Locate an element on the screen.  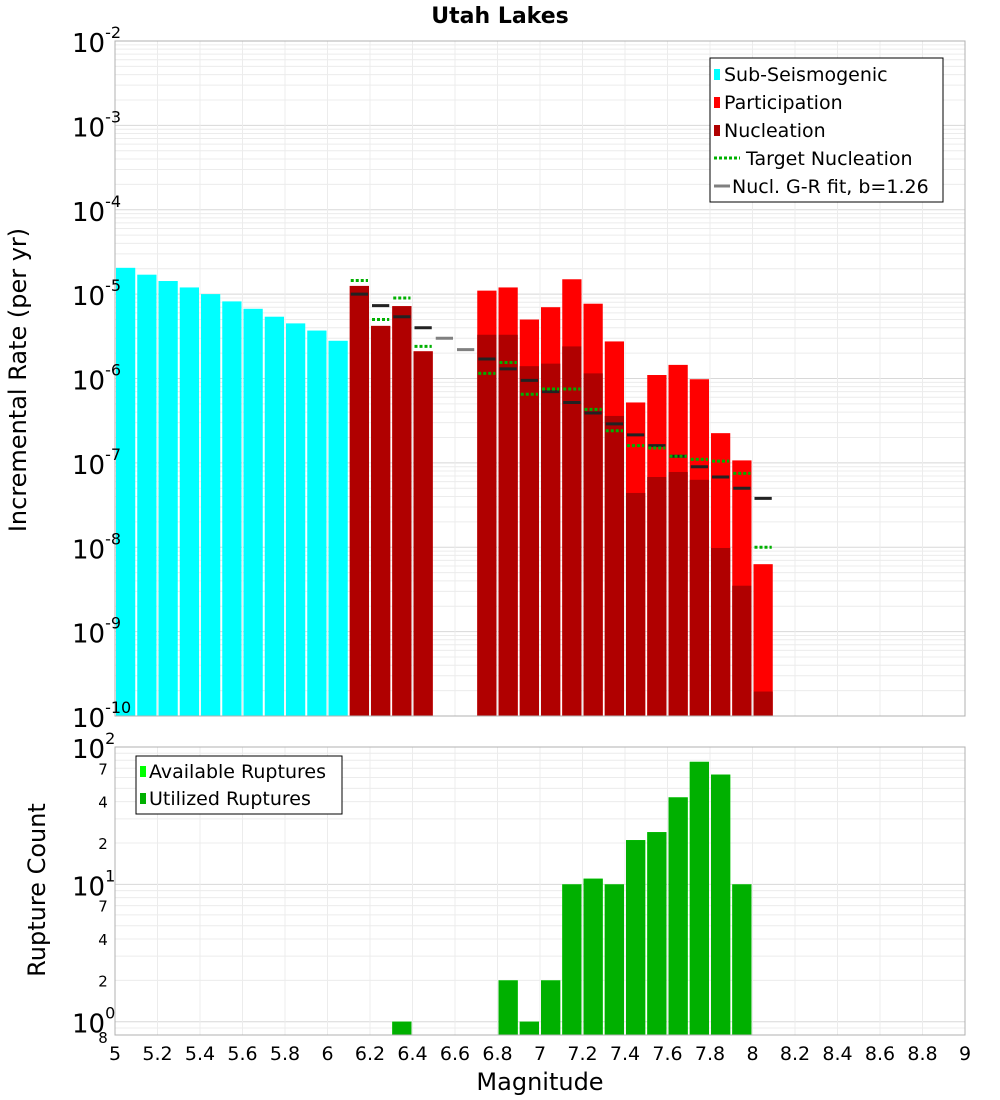
y-tick-label: 10⁻² is located at coordinates (96, 41).